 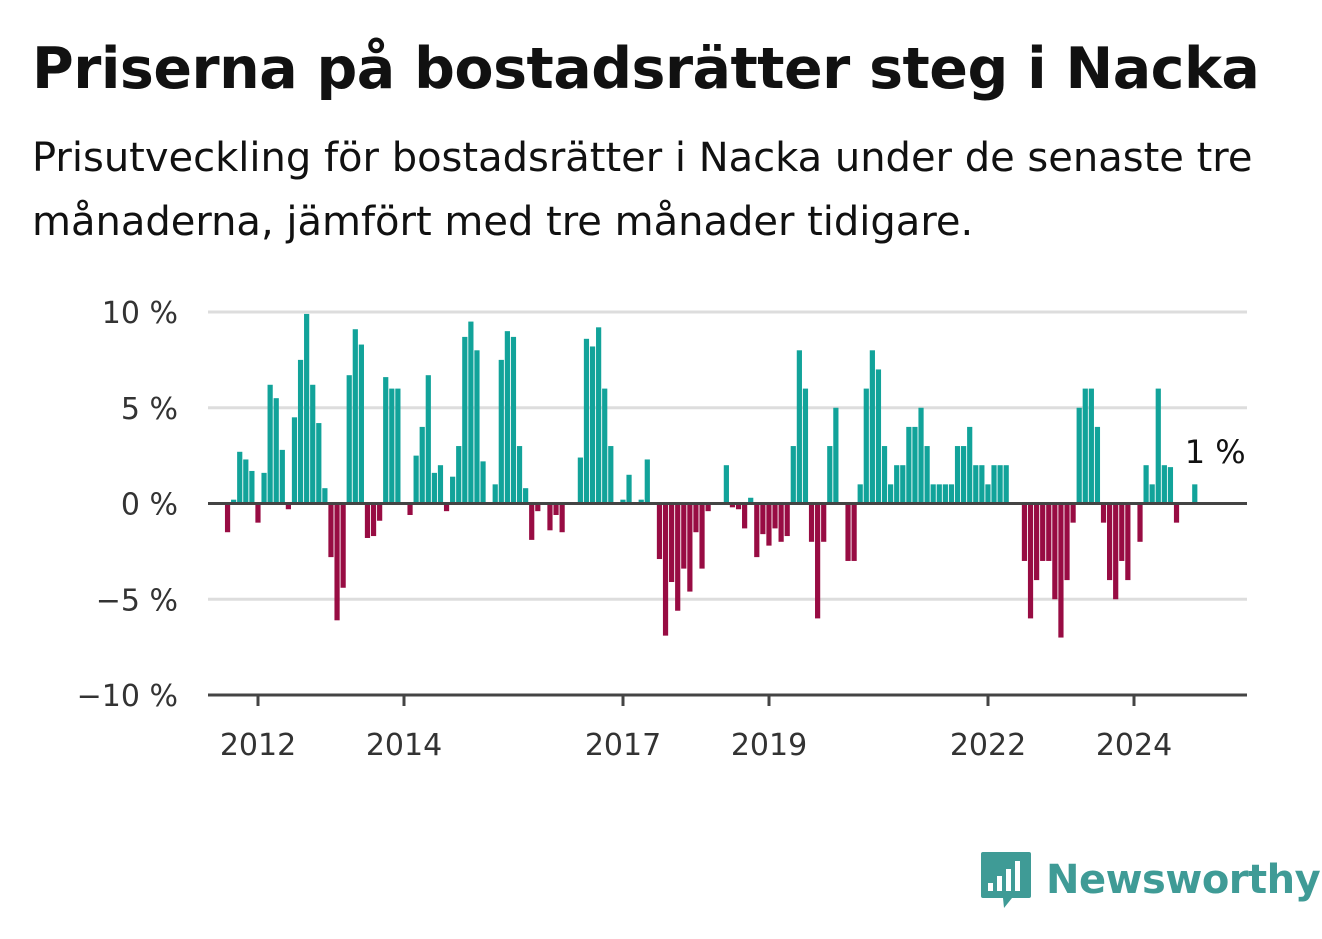 I want to click on bar-chart-speech-bubble-icon, so click(x=1006, y=880).